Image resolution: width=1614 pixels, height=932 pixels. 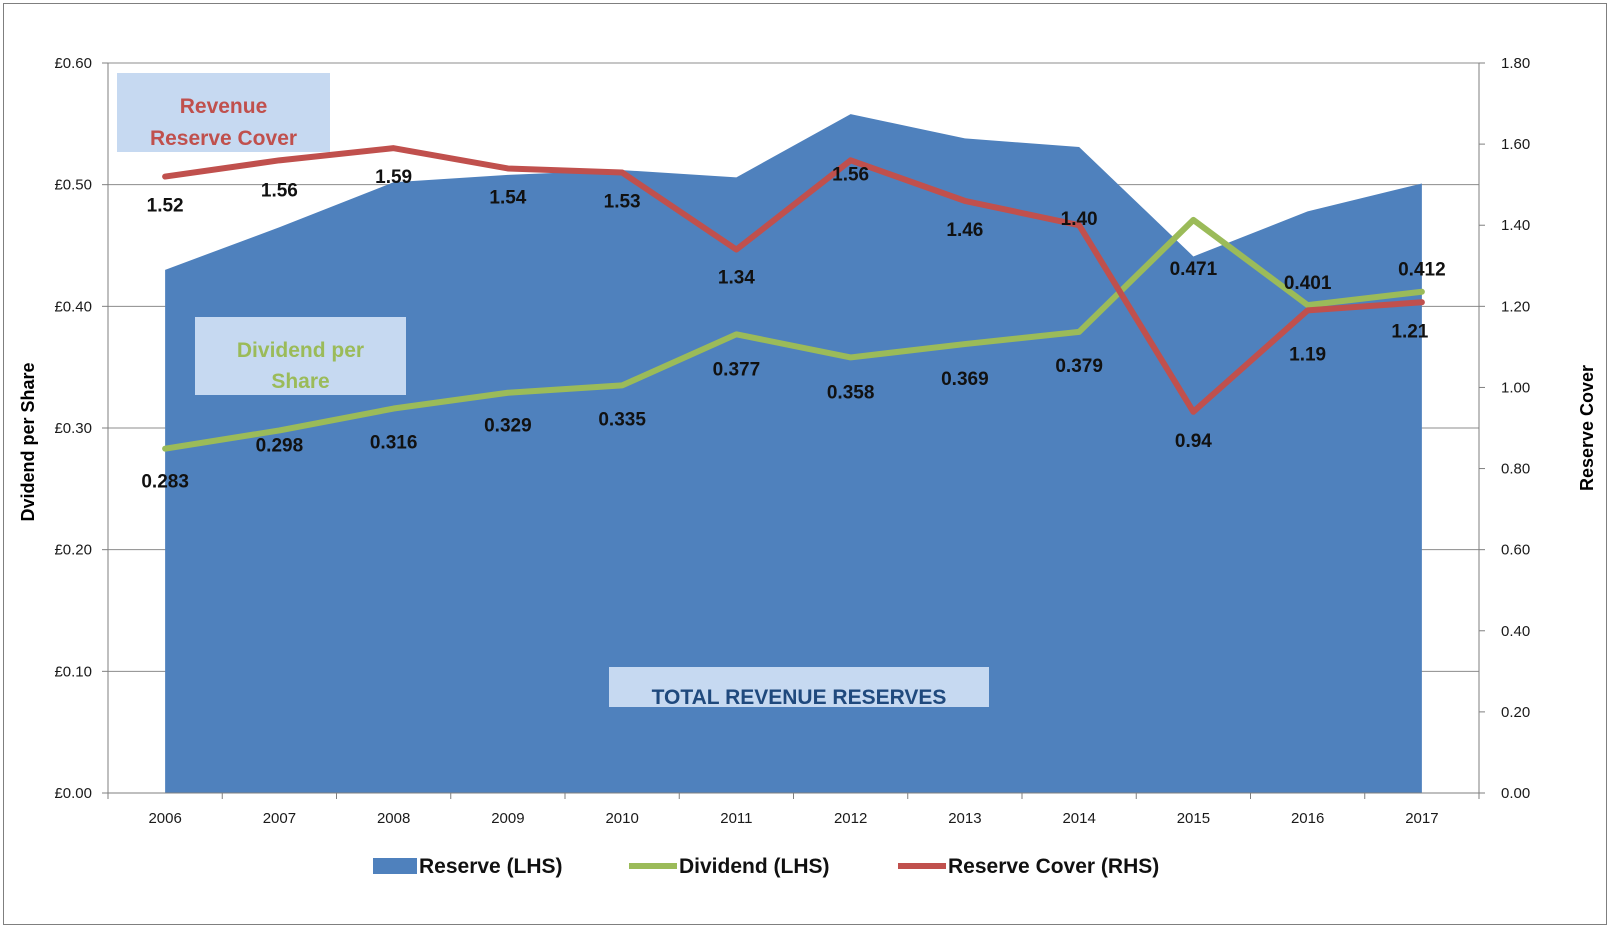 What do you see at coordinates (1421, 818) in the screenshot?
I see `x-tick-label: 2017` at bounding box center [1421, 818].